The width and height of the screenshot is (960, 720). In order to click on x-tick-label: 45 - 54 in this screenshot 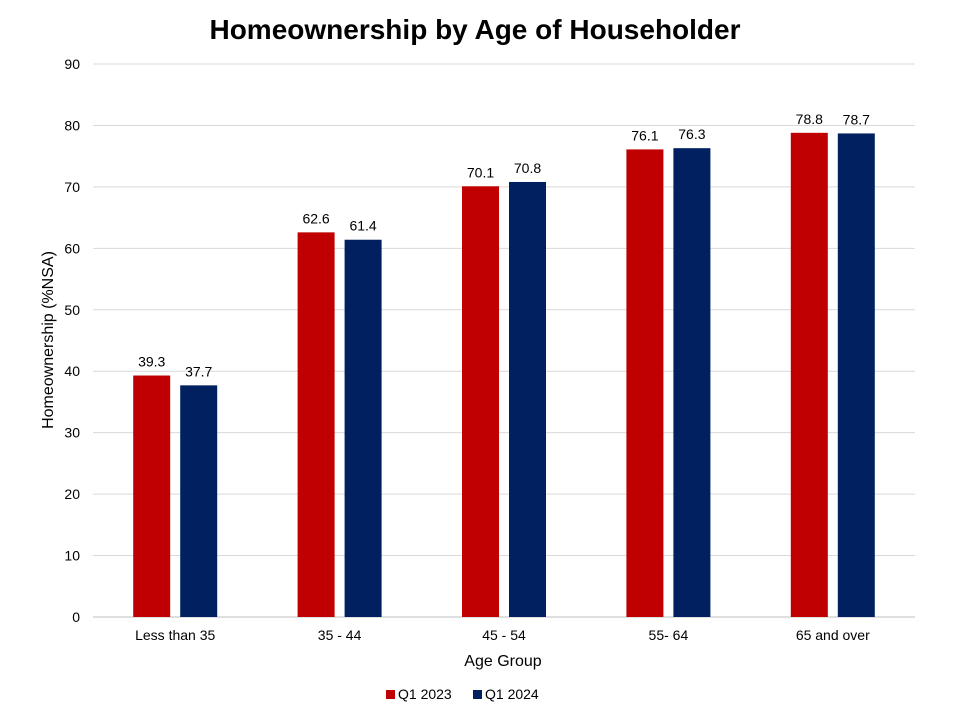, I will do `click(504, 635)`.